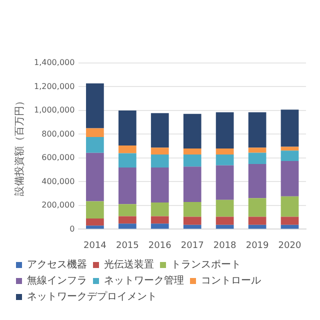 The height and width of the screenshot is (320, 320). I want to click on y-tick-label: 1,200,000, so click(54, 86).